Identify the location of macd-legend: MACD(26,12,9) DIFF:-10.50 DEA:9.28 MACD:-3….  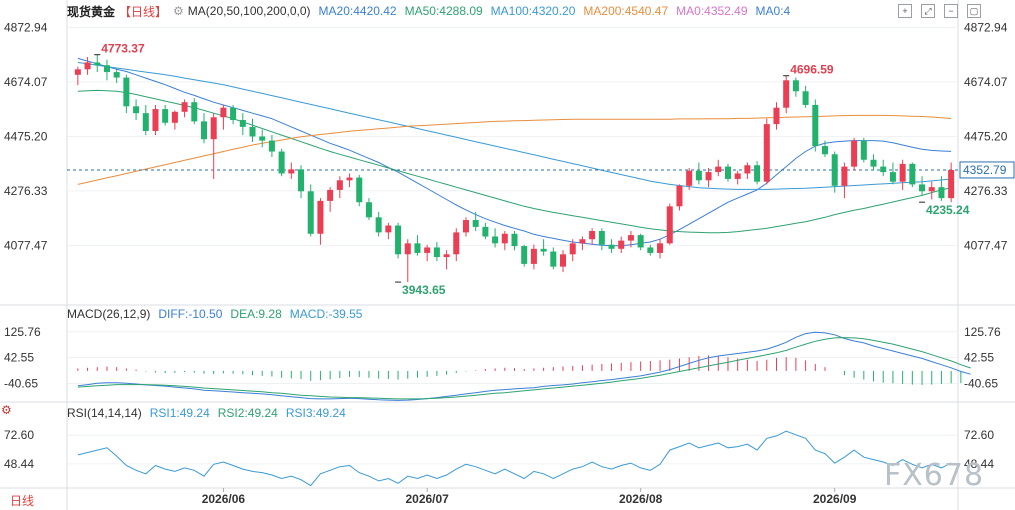
(222, 314).